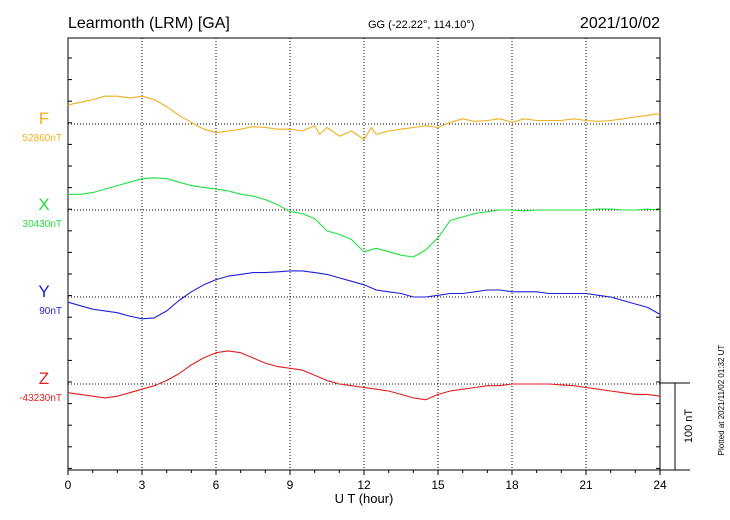 This screenshot has width=730, height=520. What do you see at coordinates (364, 498) in the screenshot?
I see `x-axis-label: U T (hour)` at bounding box center [364, 498].